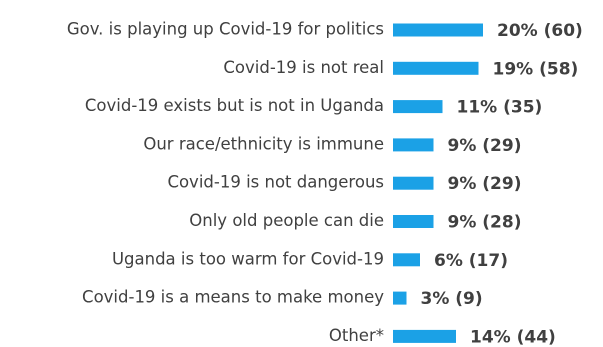  I want to click on value-label: 14% (44), so click(513, 337).